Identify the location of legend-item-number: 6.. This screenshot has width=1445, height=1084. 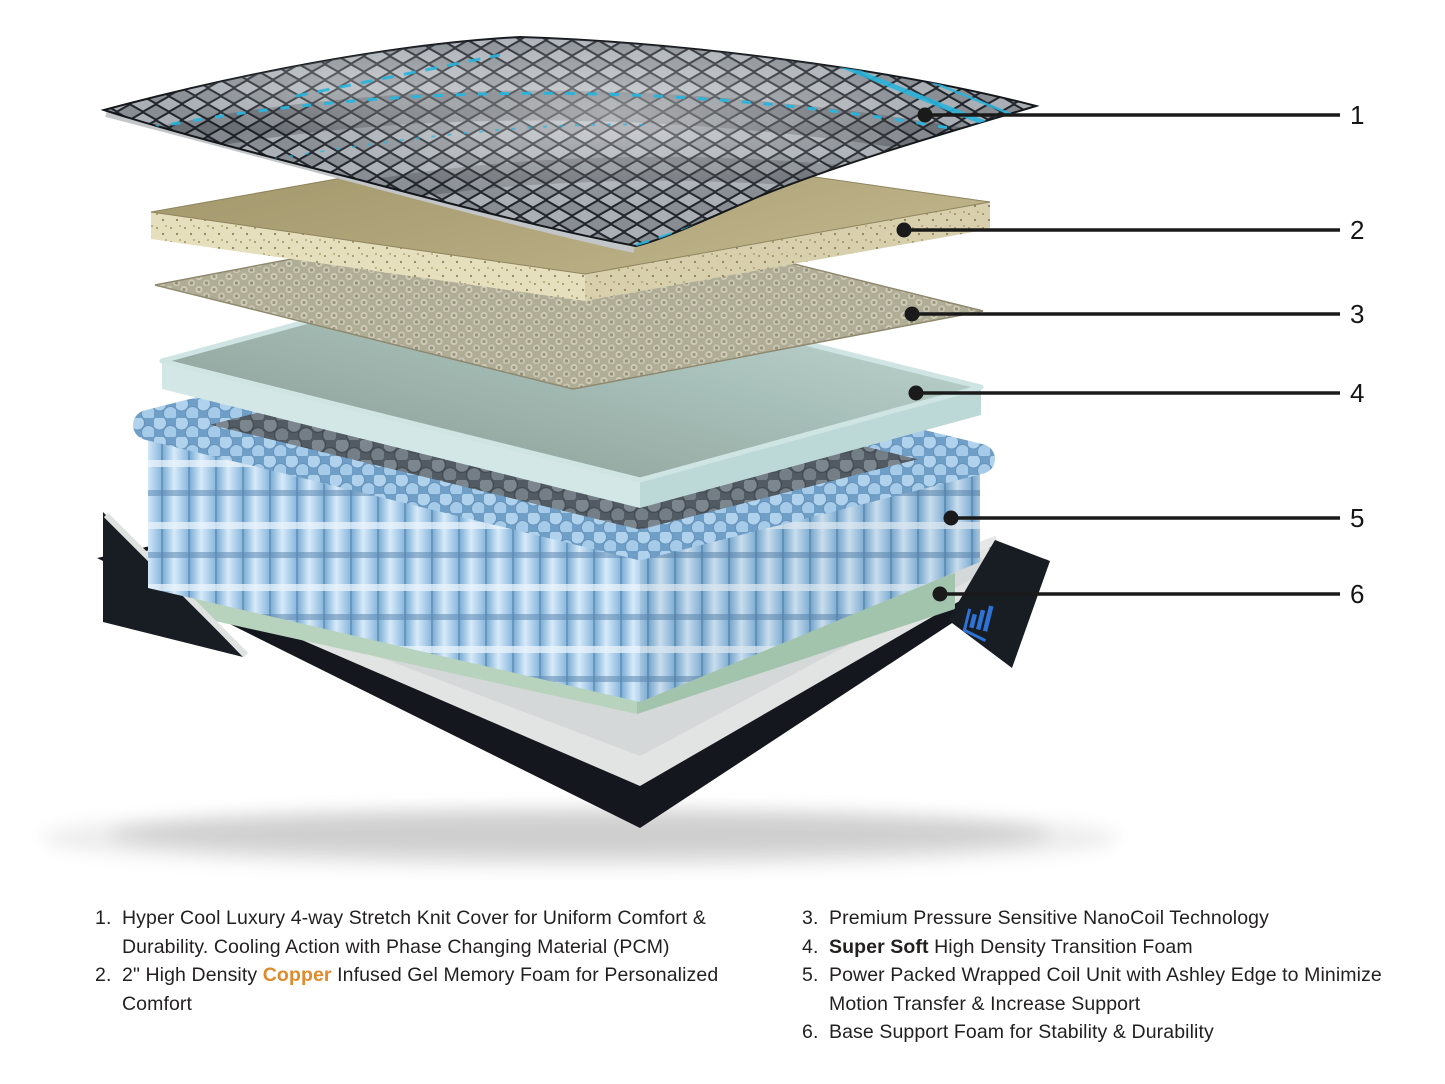
(810, 1032).